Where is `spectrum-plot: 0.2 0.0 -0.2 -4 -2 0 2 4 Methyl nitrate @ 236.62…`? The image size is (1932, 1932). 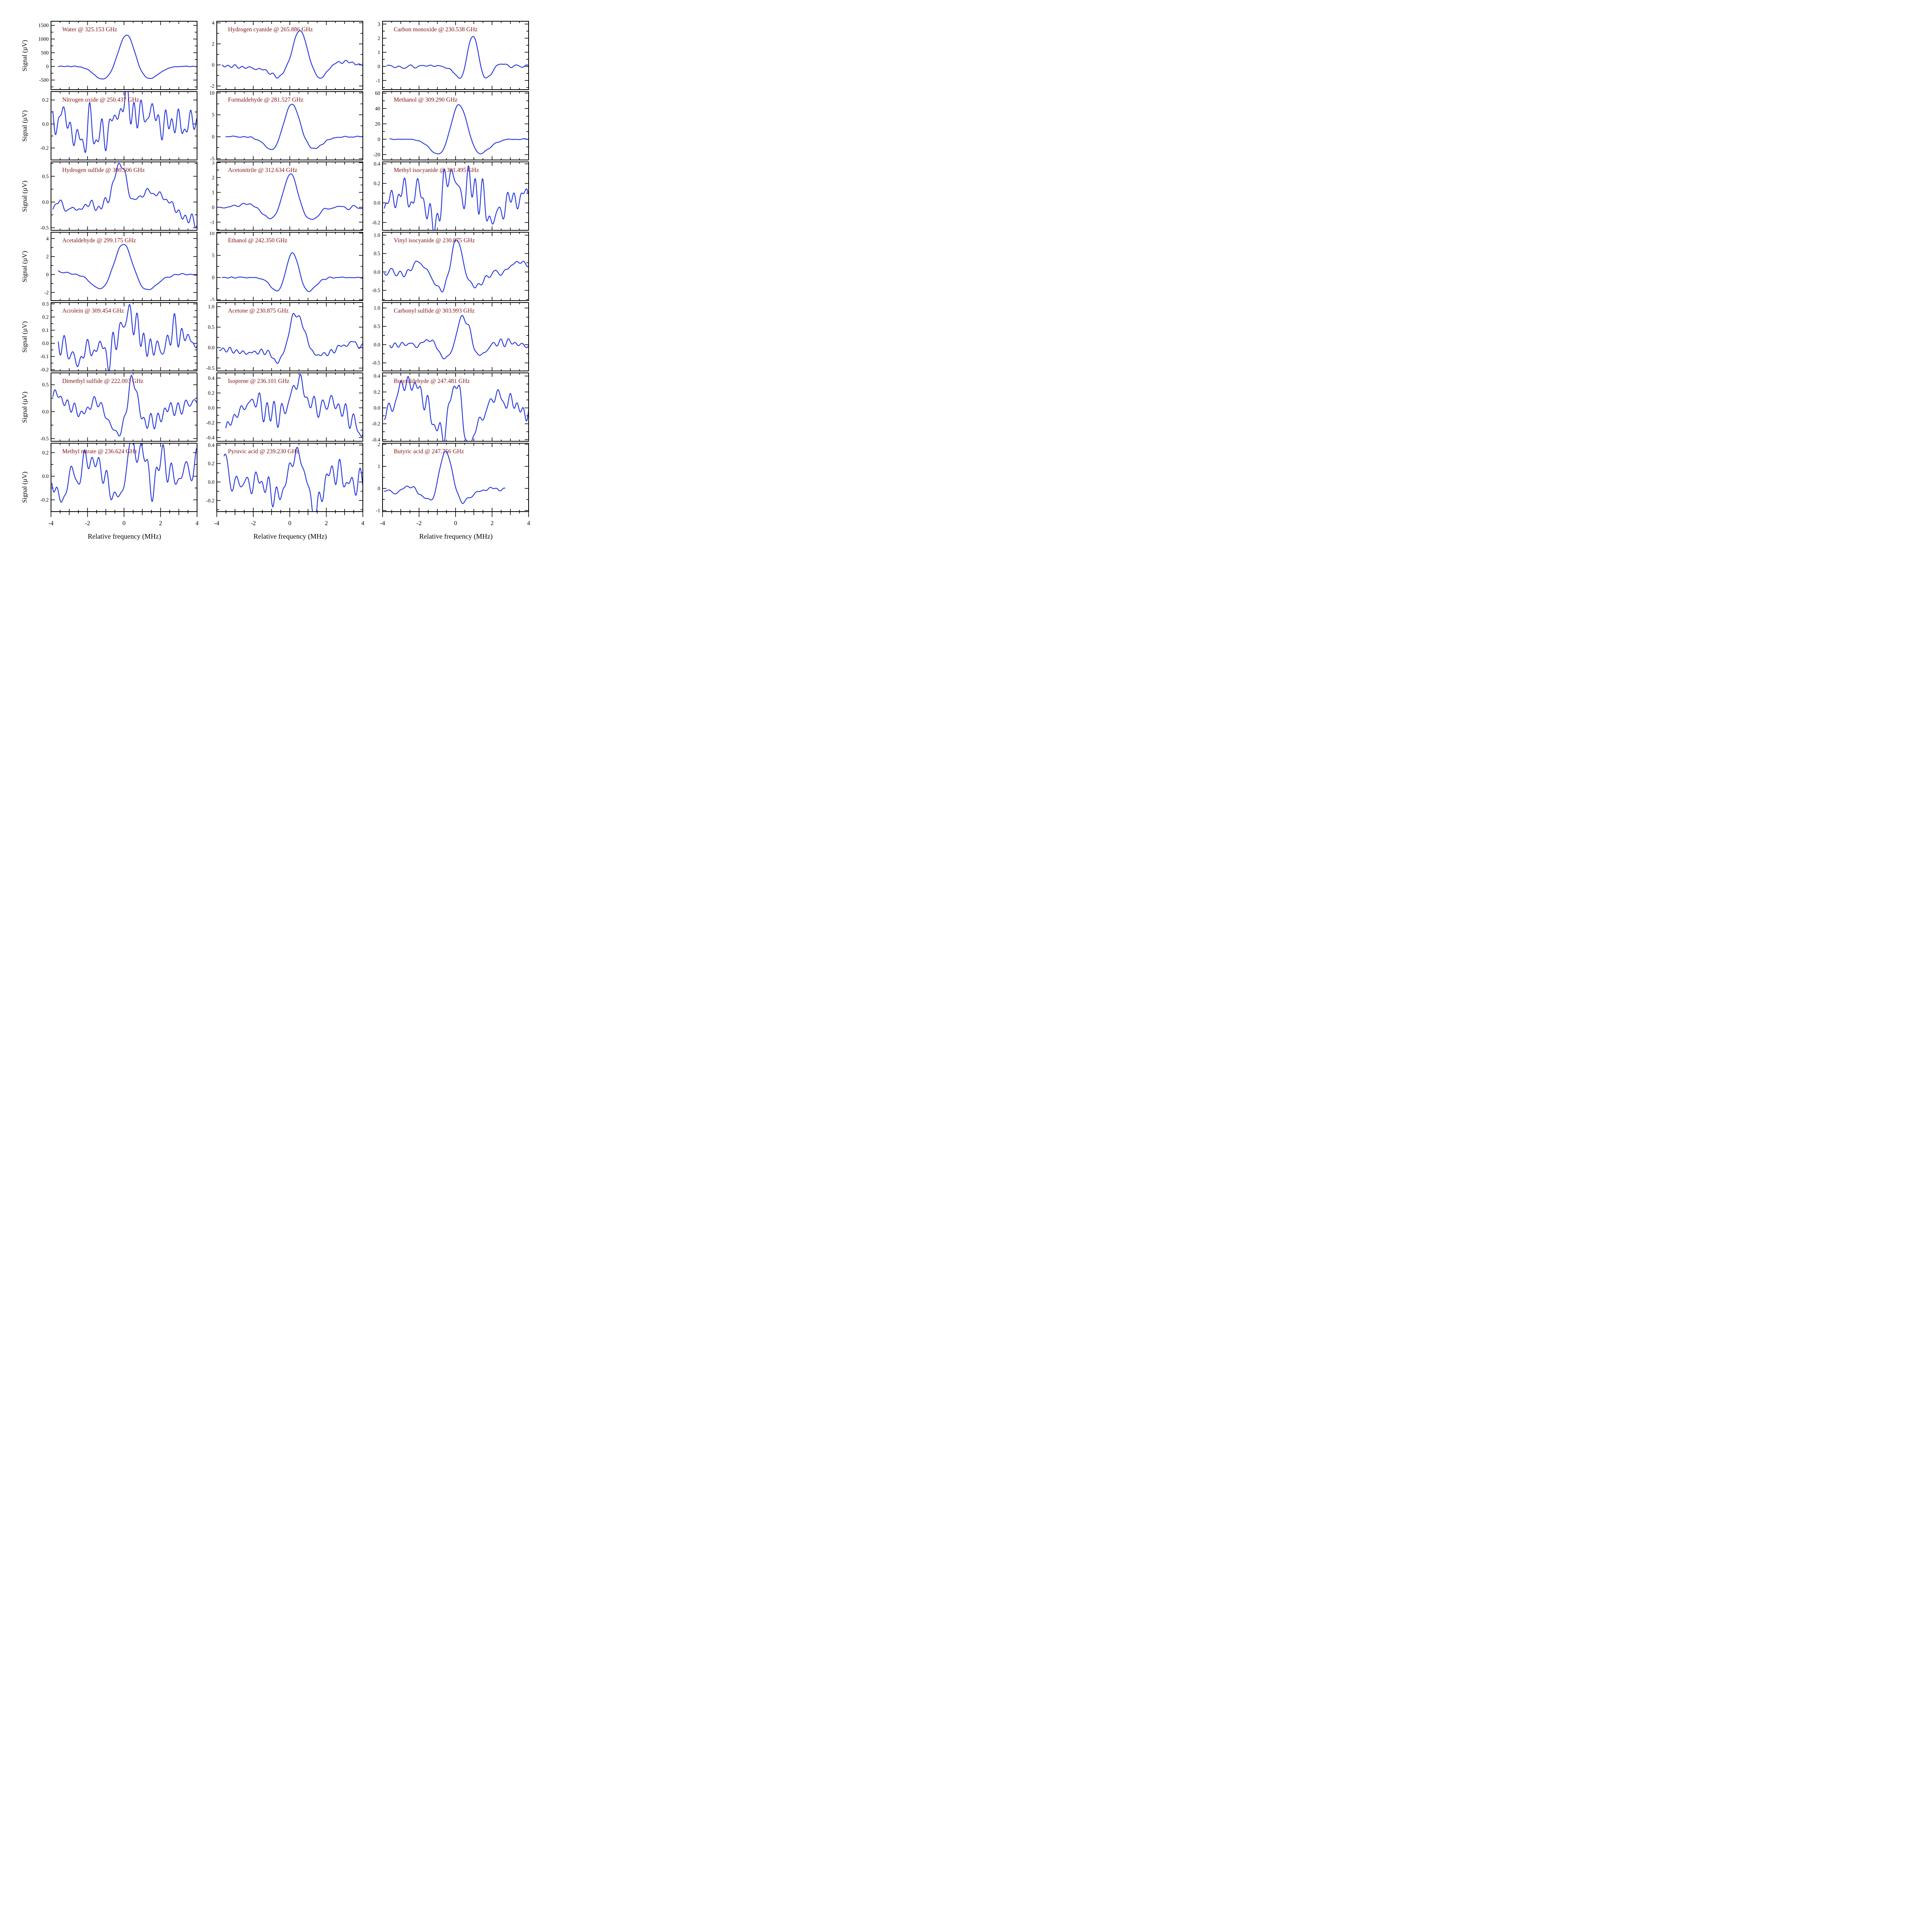
spectrum-plot: 0.2 0.0 -0.2 -4 -2 0 2 4 Methyl nitrate @ 236.62… is located at coordinates (120, 485).